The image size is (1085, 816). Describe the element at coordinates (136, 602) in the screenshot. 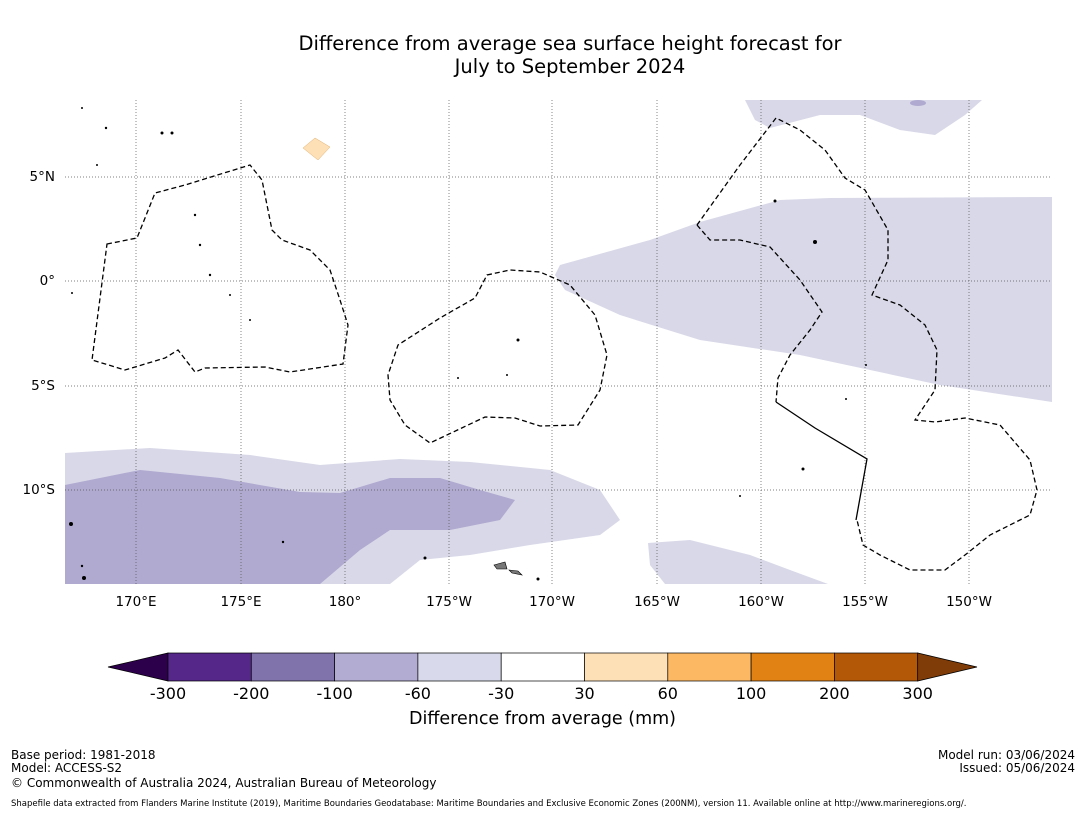

I see `lon-label: 170°E` at that location.